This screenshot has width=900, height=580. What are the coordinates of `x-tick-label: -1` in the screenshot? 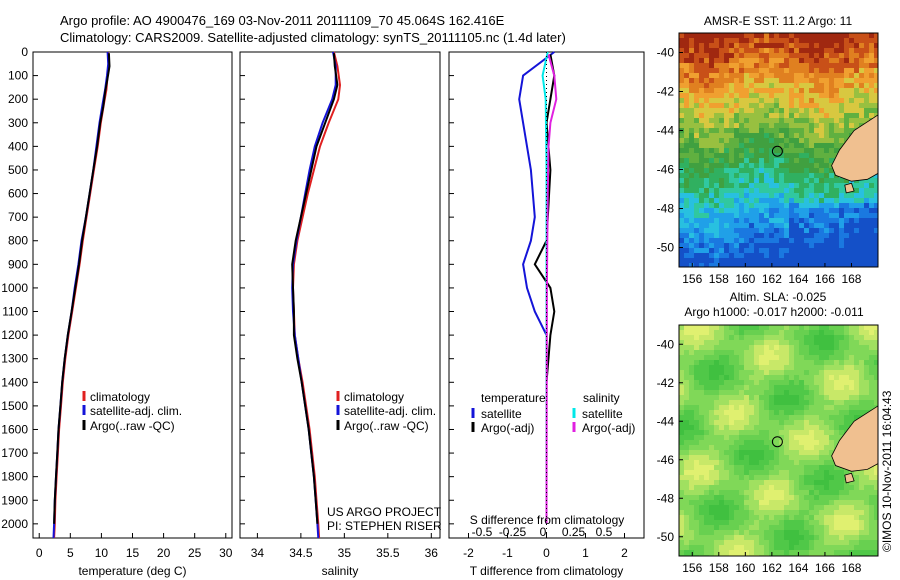 It's located at (507, 553).